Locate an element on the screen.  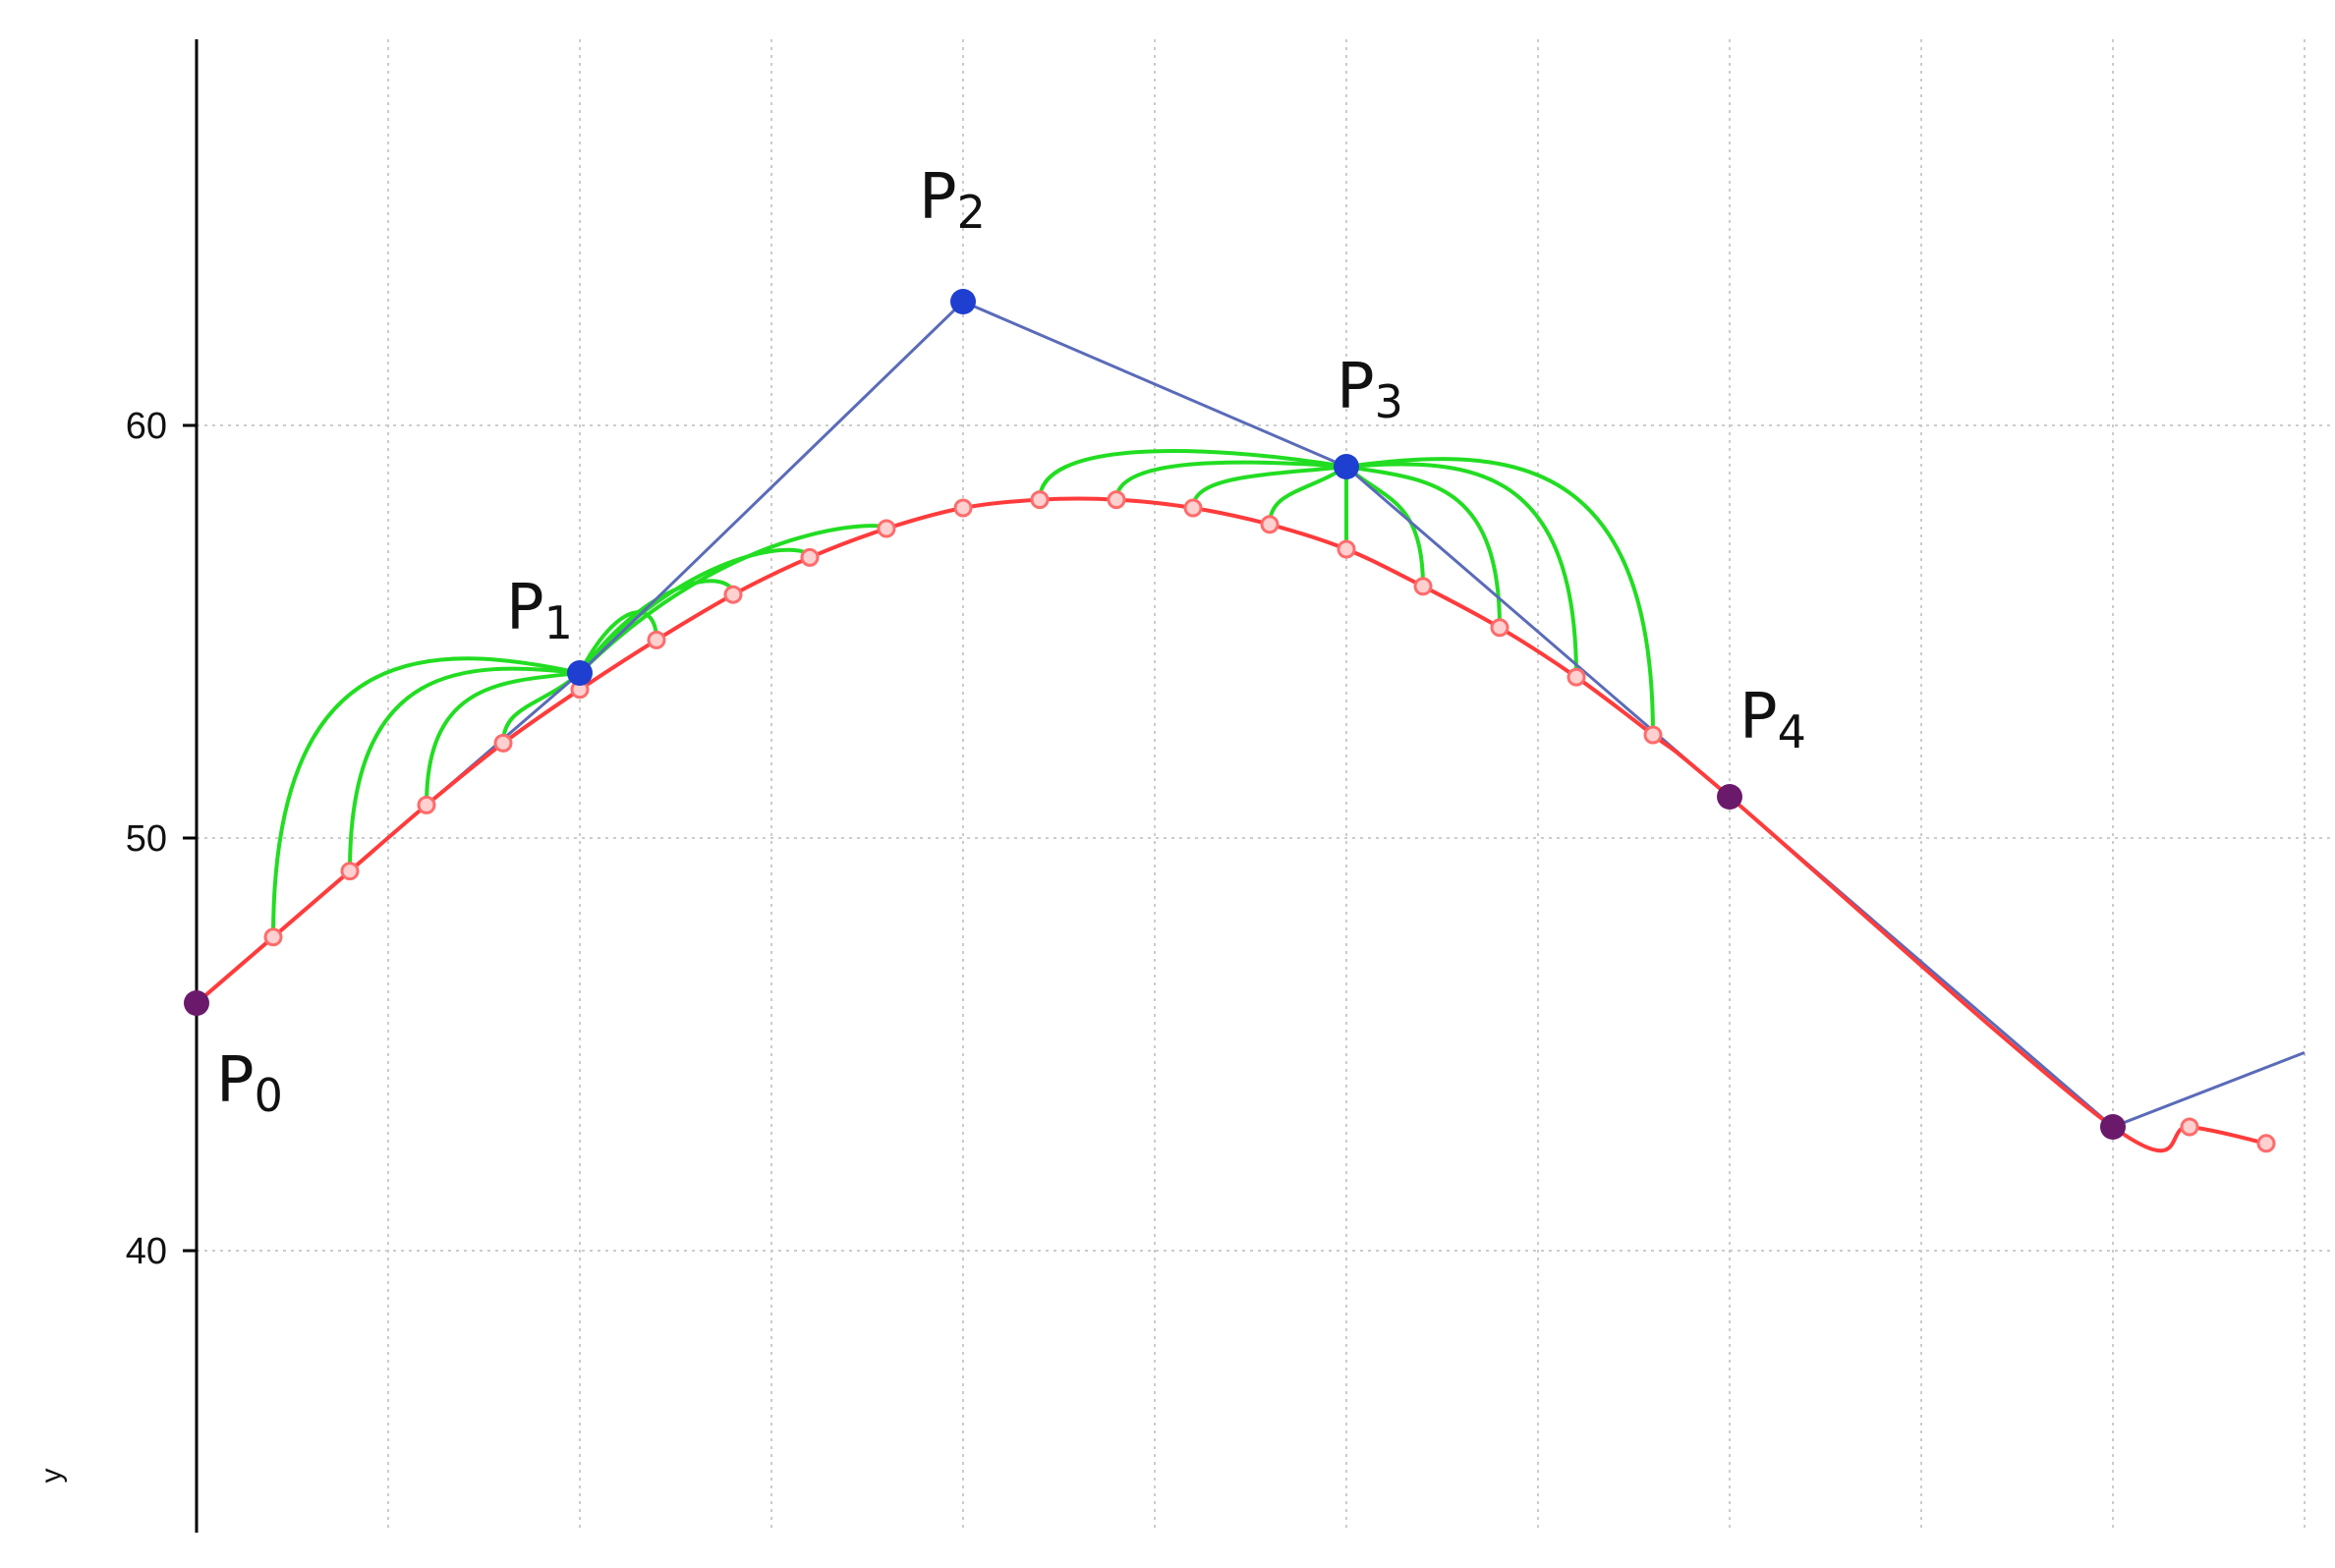
y-tick-label: 60 is located at coordinates (146, 426).